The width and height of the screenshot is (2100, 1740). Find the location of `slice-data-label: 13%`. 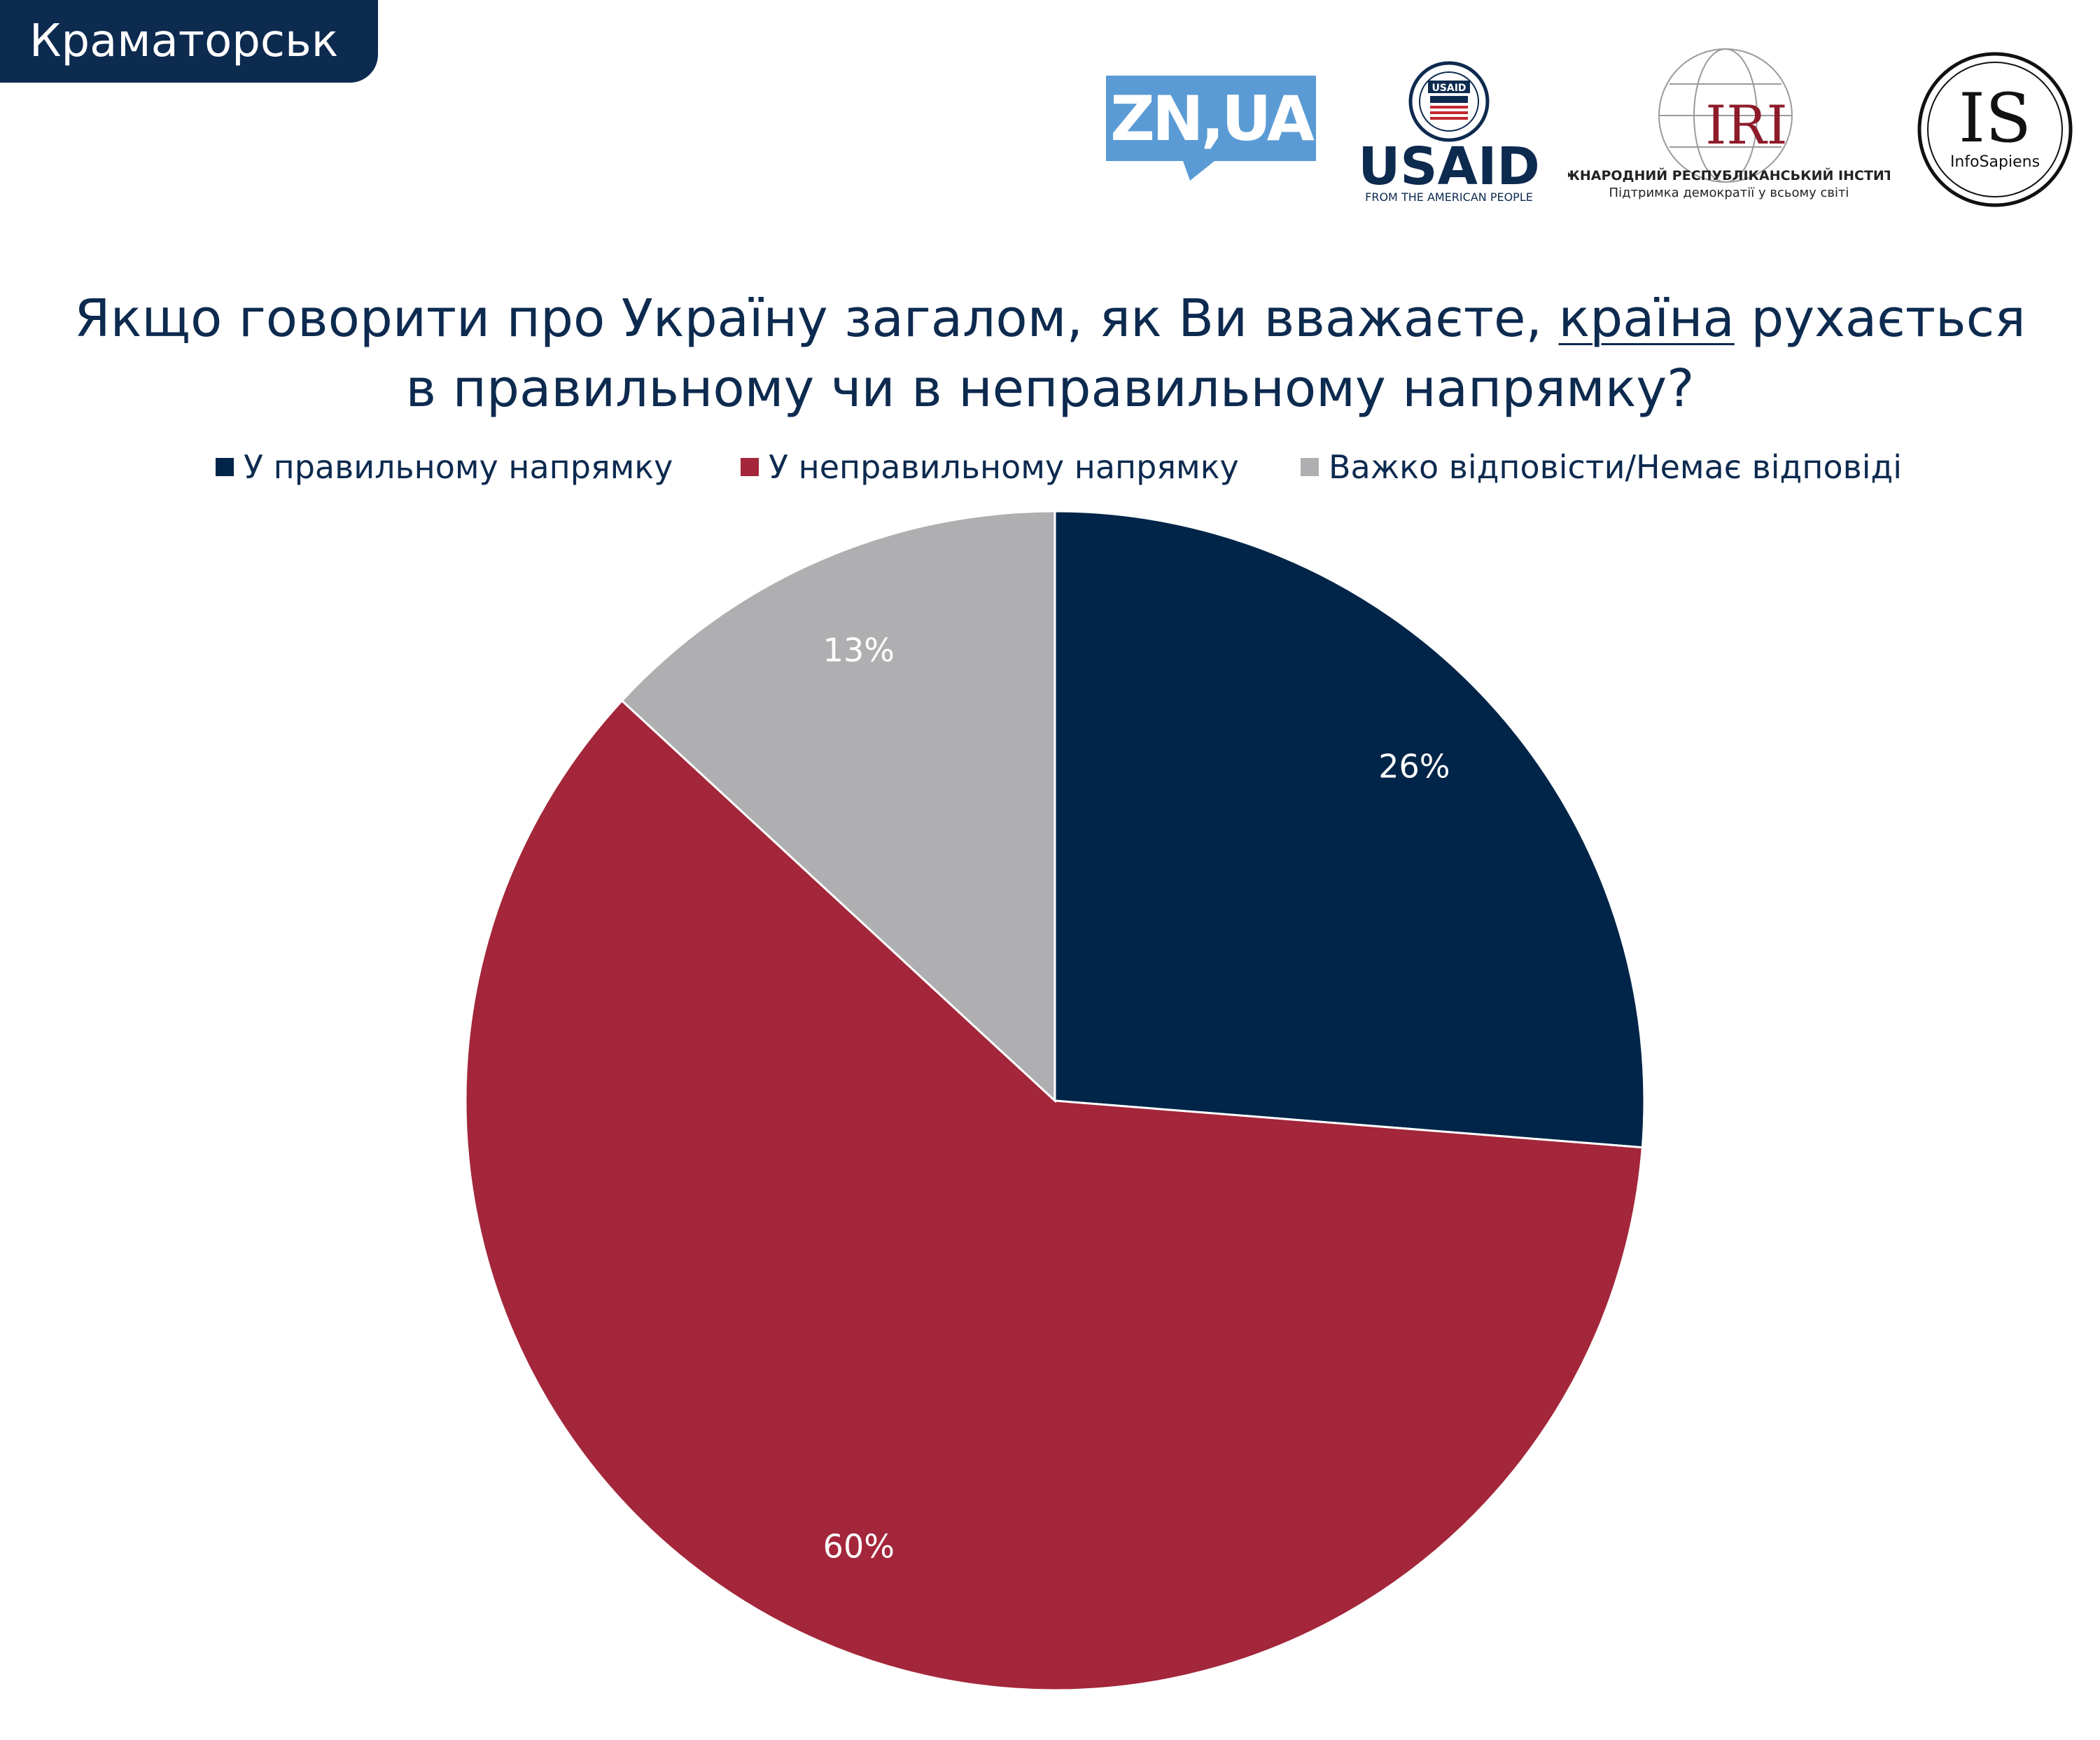

slice-data-label: 13% is located at coordinates (859, 650).